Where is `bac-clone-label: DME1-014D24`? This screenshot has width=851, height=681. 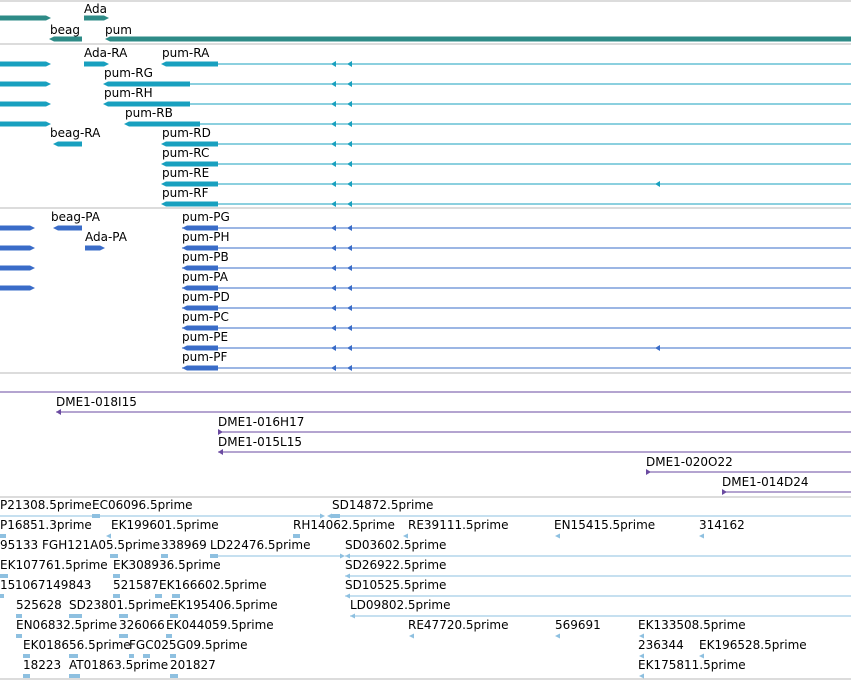 bac-clone-label: DME1-014D24 is located at coordinates (765, 482).